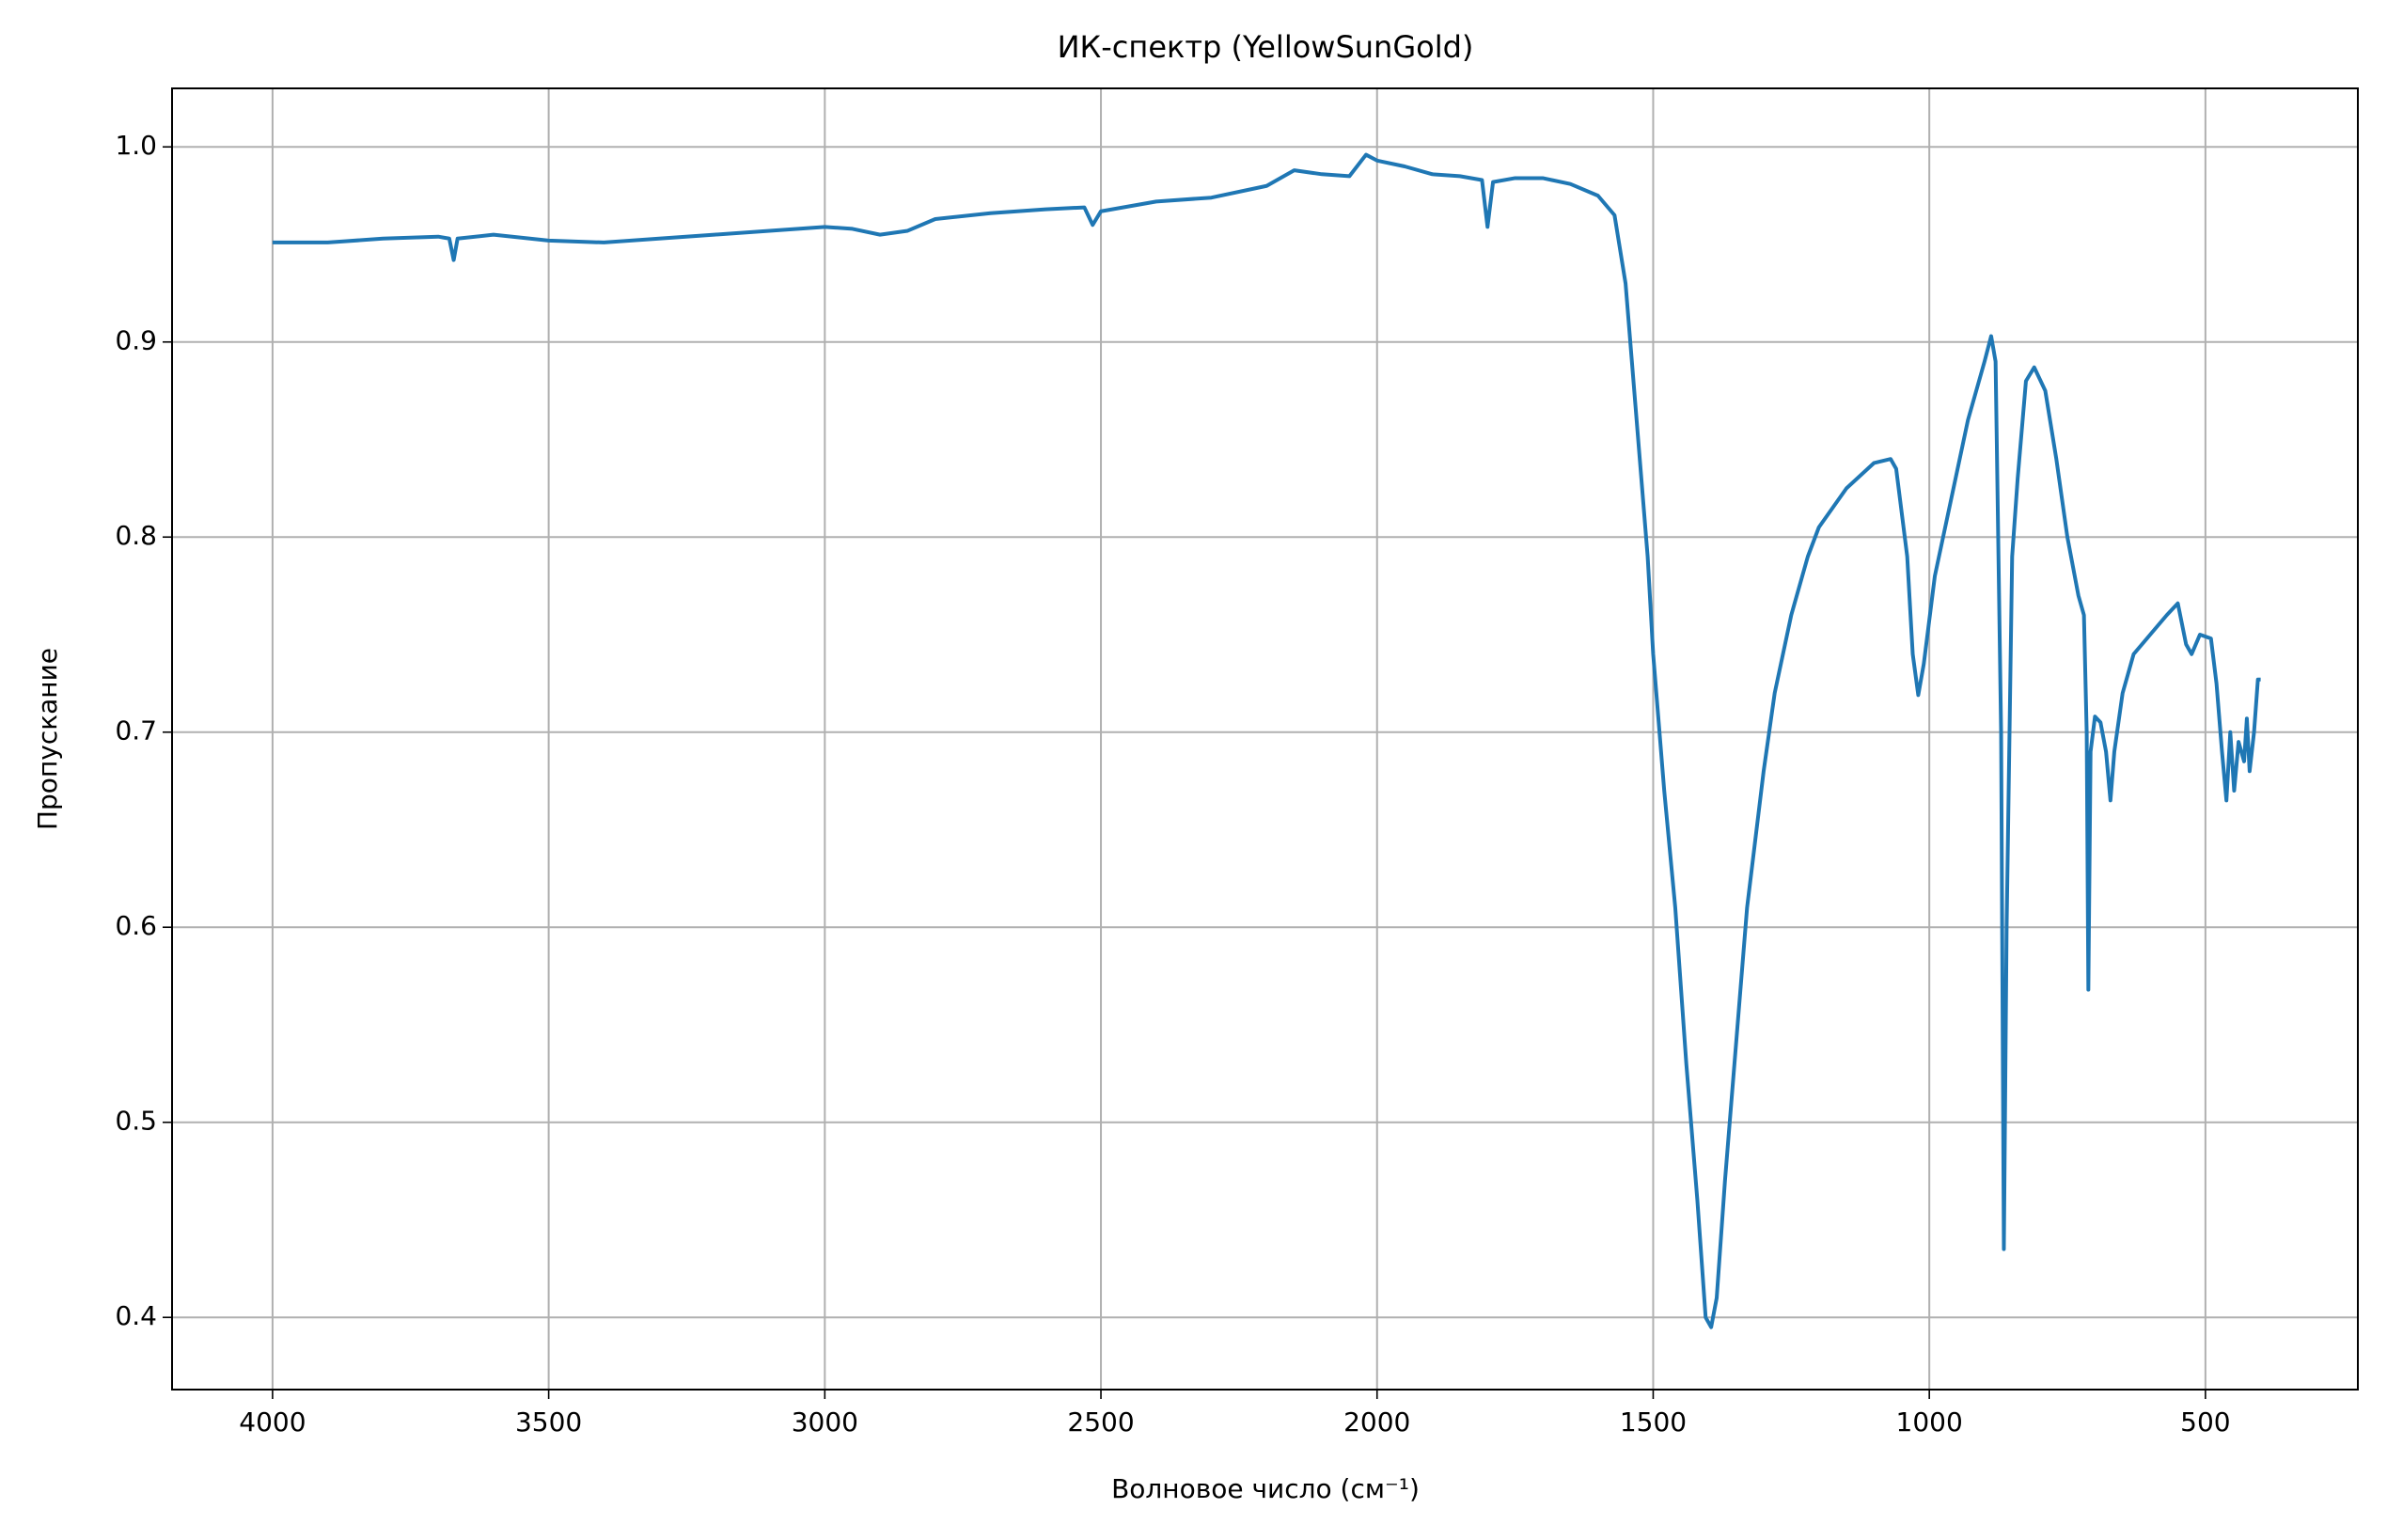  What do you see at coordinates (2205, 1422) in the screenshot?
I see `x-tick-label: 500` at bounding box center [2205, 1422].